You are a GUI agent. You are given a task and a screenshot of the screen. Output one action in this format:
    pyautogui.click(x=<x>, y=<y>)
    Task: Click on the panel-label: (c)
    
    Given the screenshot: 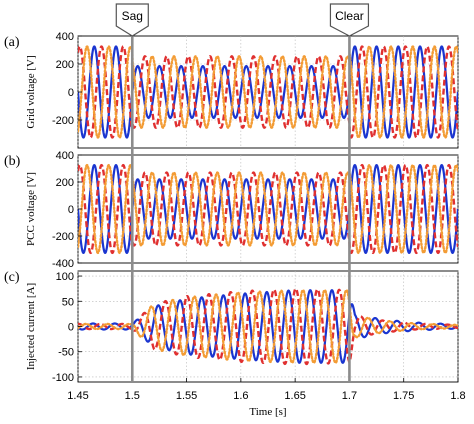 What is the action you would take?
    pyautogui.click(x=12, y=277)
    